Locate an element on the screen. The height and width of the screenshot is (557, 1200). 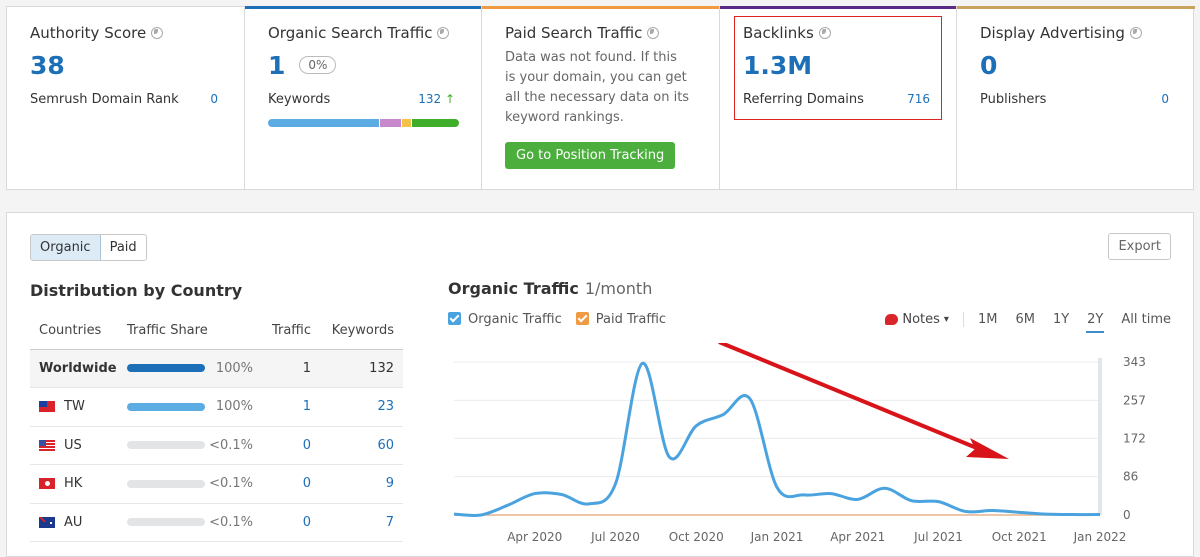
table-row: US <0.1% 0 60 is located at coordinates (216, 445).